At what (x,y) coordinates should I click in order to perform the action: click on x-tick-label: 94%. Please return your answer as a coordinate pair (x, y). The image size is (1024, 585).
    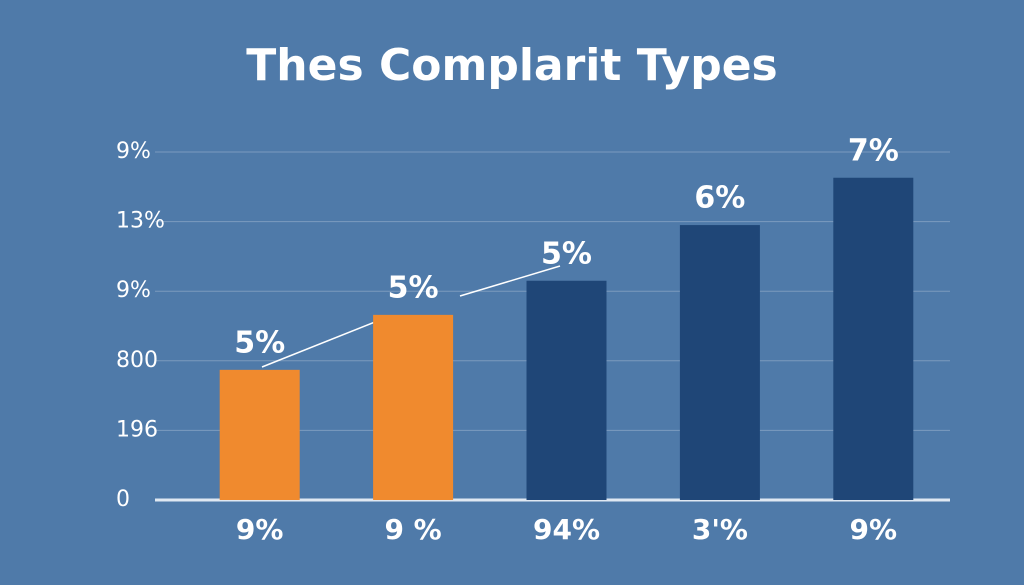
    Looking at the image, I should click on (566, 529).